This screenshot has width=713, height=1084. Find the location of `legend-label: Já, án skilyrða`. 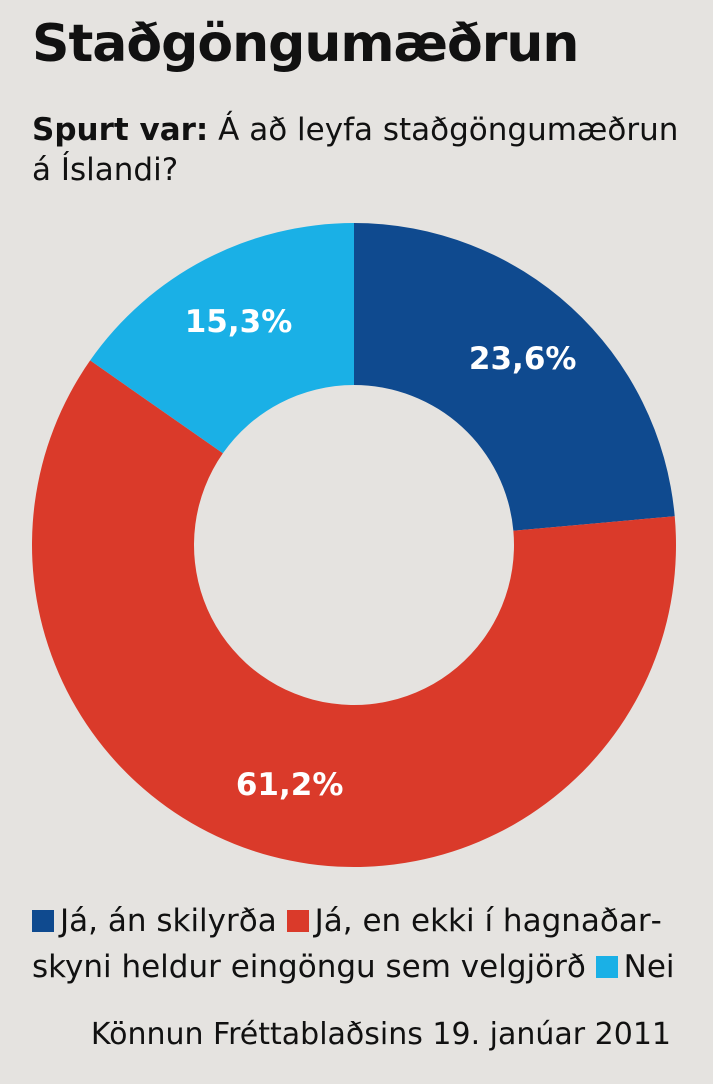

legend-label: Já, án skilyrða is located at coordinates (168, 921).